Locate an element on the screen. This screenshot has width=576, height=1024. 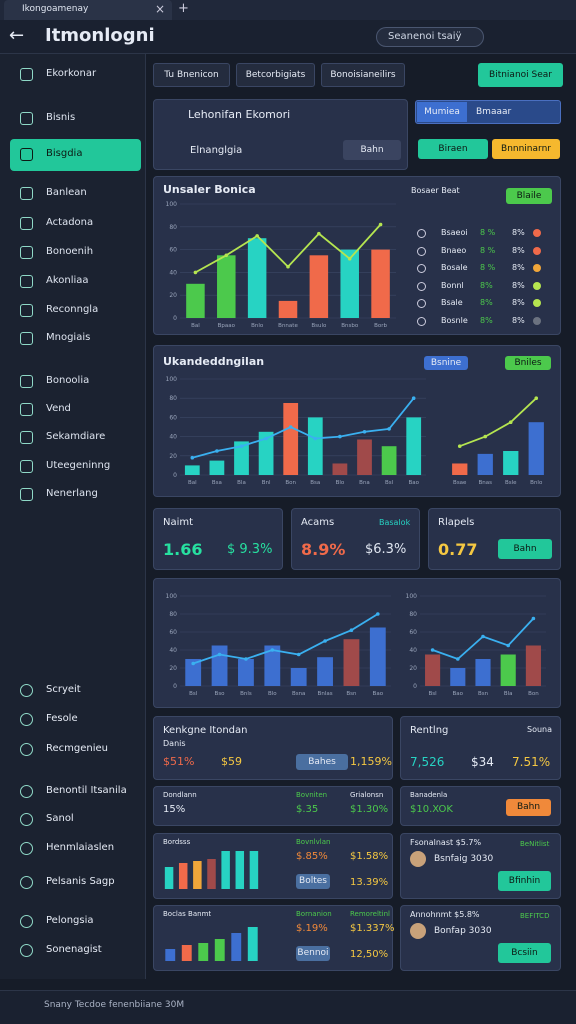
row-button: Bfinhin is located at coordinates (524, 881).